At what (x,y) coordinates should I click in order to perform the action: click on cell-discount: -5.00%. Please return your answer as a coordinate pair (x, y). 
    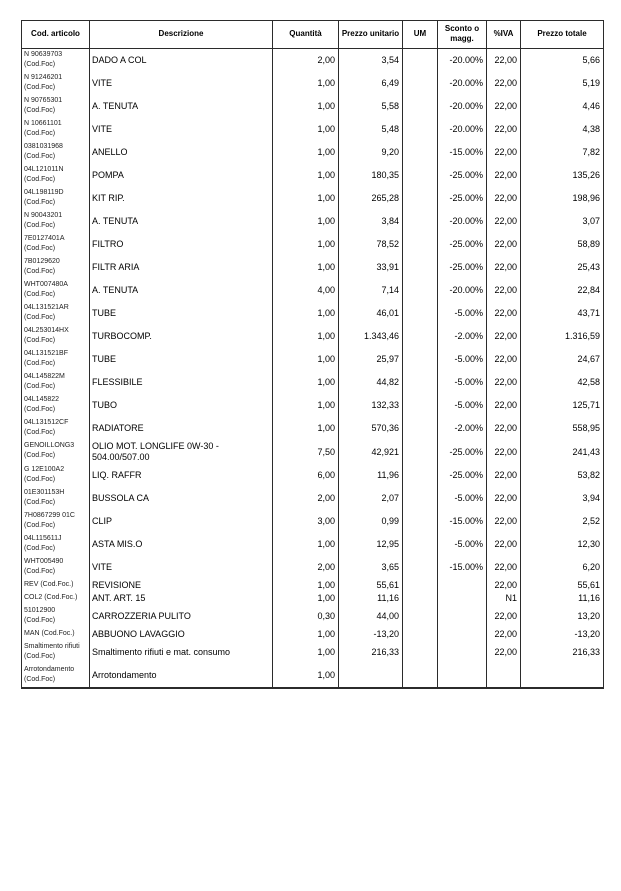
    Looking at the image, I should click on (462, 544).